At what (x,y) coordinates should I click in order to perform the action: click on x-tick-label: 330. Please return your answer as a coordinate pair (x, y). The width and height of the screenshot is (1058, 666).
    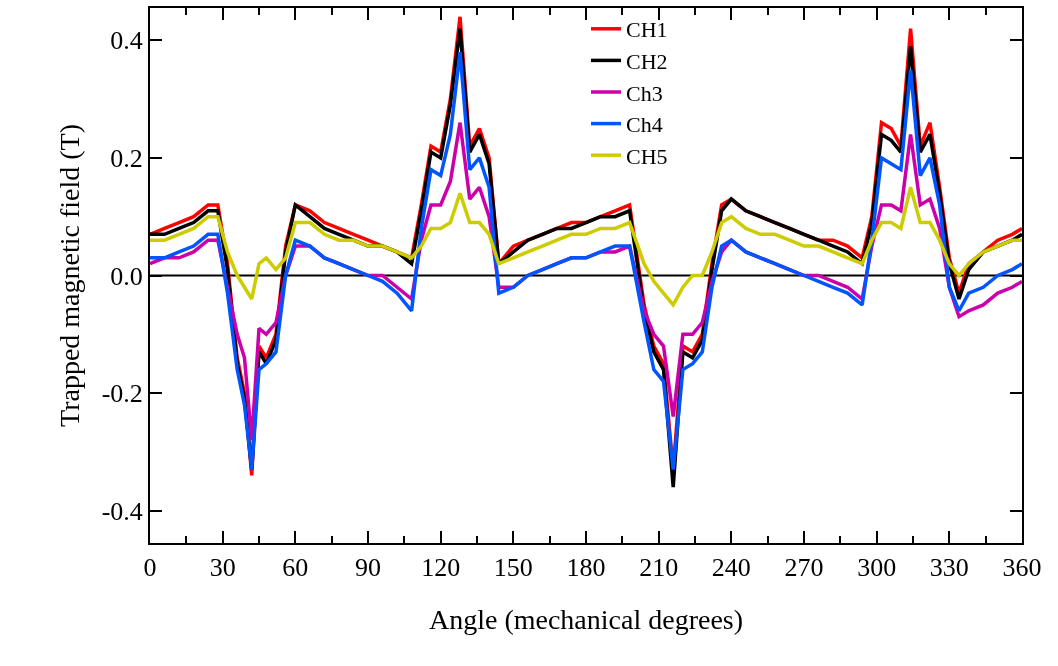
    Looking at the image, I should click on (949, 568).